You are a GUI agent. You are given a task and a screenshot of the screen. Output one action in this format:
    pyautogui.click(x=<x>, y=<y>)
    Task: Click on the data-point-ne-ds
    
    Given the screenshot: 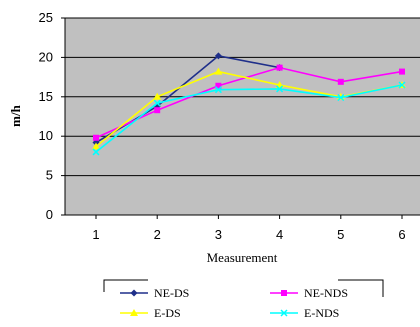 What is the action you would take?
    pyautogui.click(x=218, y=56)
    